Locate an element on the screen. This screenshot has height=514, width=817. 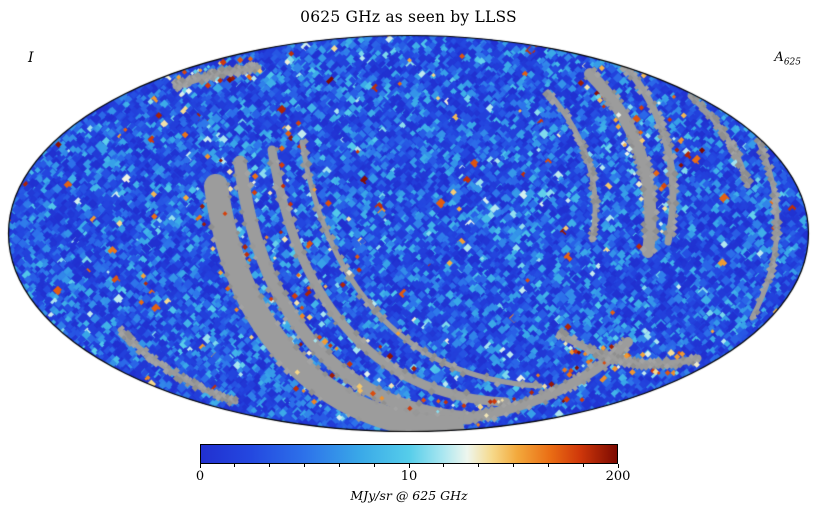
colorbar-tick-label: 200 is located at coordinates (618, 476).